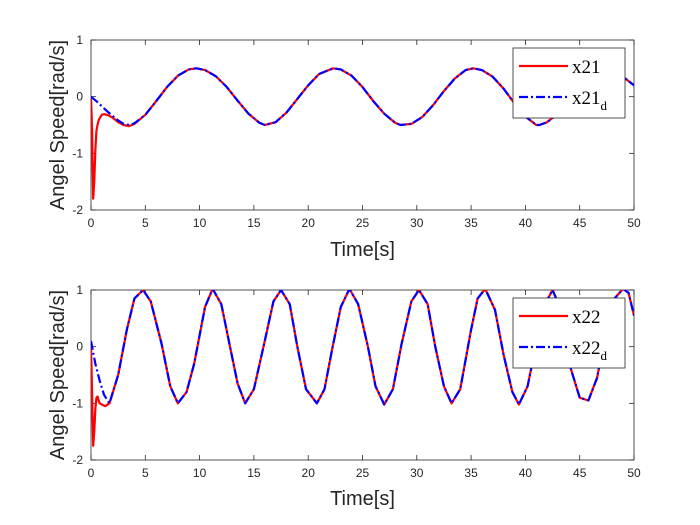 Image resolution: width=700 pixels, height=525 pixels. Describe the element at coordinates (590, 350) in the screenshot. I see `legend-label-x22_d: x22d` at that location.